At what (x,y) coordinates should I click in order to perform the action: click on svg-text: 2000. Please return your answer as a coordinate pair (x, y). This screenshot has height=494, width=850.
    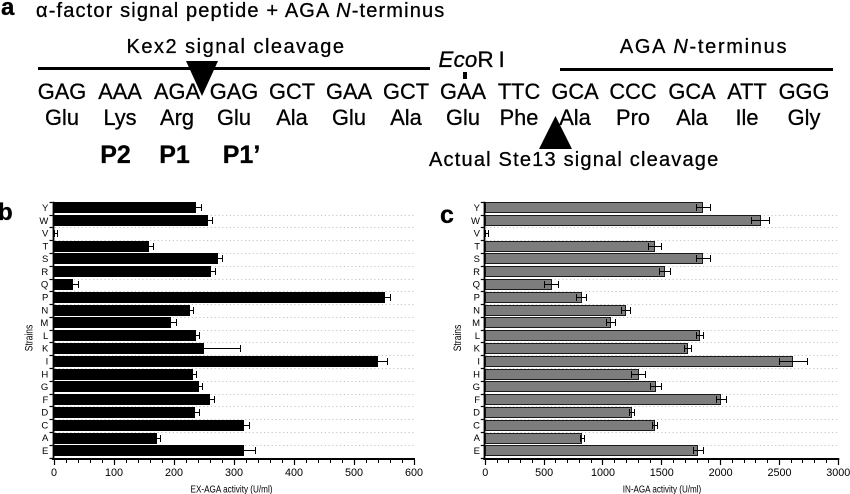
    Looking at the image, I should click on (721, 473).